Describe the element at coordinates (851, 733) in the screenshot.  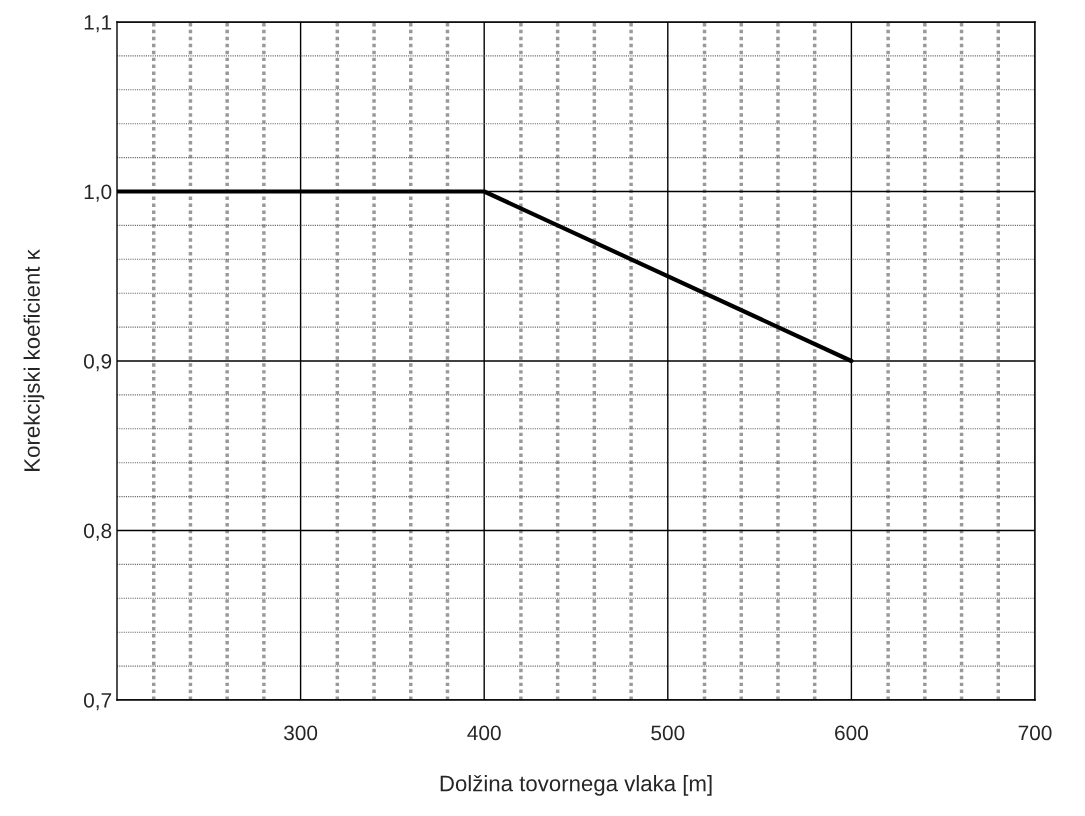
I see `x-tick-label: 600` at that location.